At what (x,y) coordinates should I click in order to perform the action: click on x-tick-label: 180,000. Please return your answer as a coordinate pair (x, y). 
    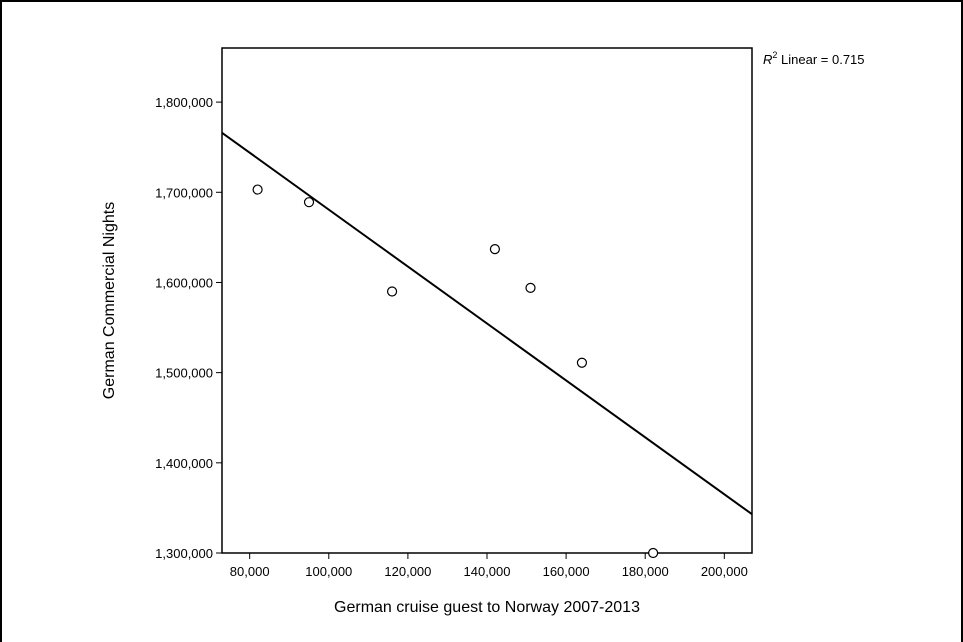
    Looking at the image, I should click on (645, 571).